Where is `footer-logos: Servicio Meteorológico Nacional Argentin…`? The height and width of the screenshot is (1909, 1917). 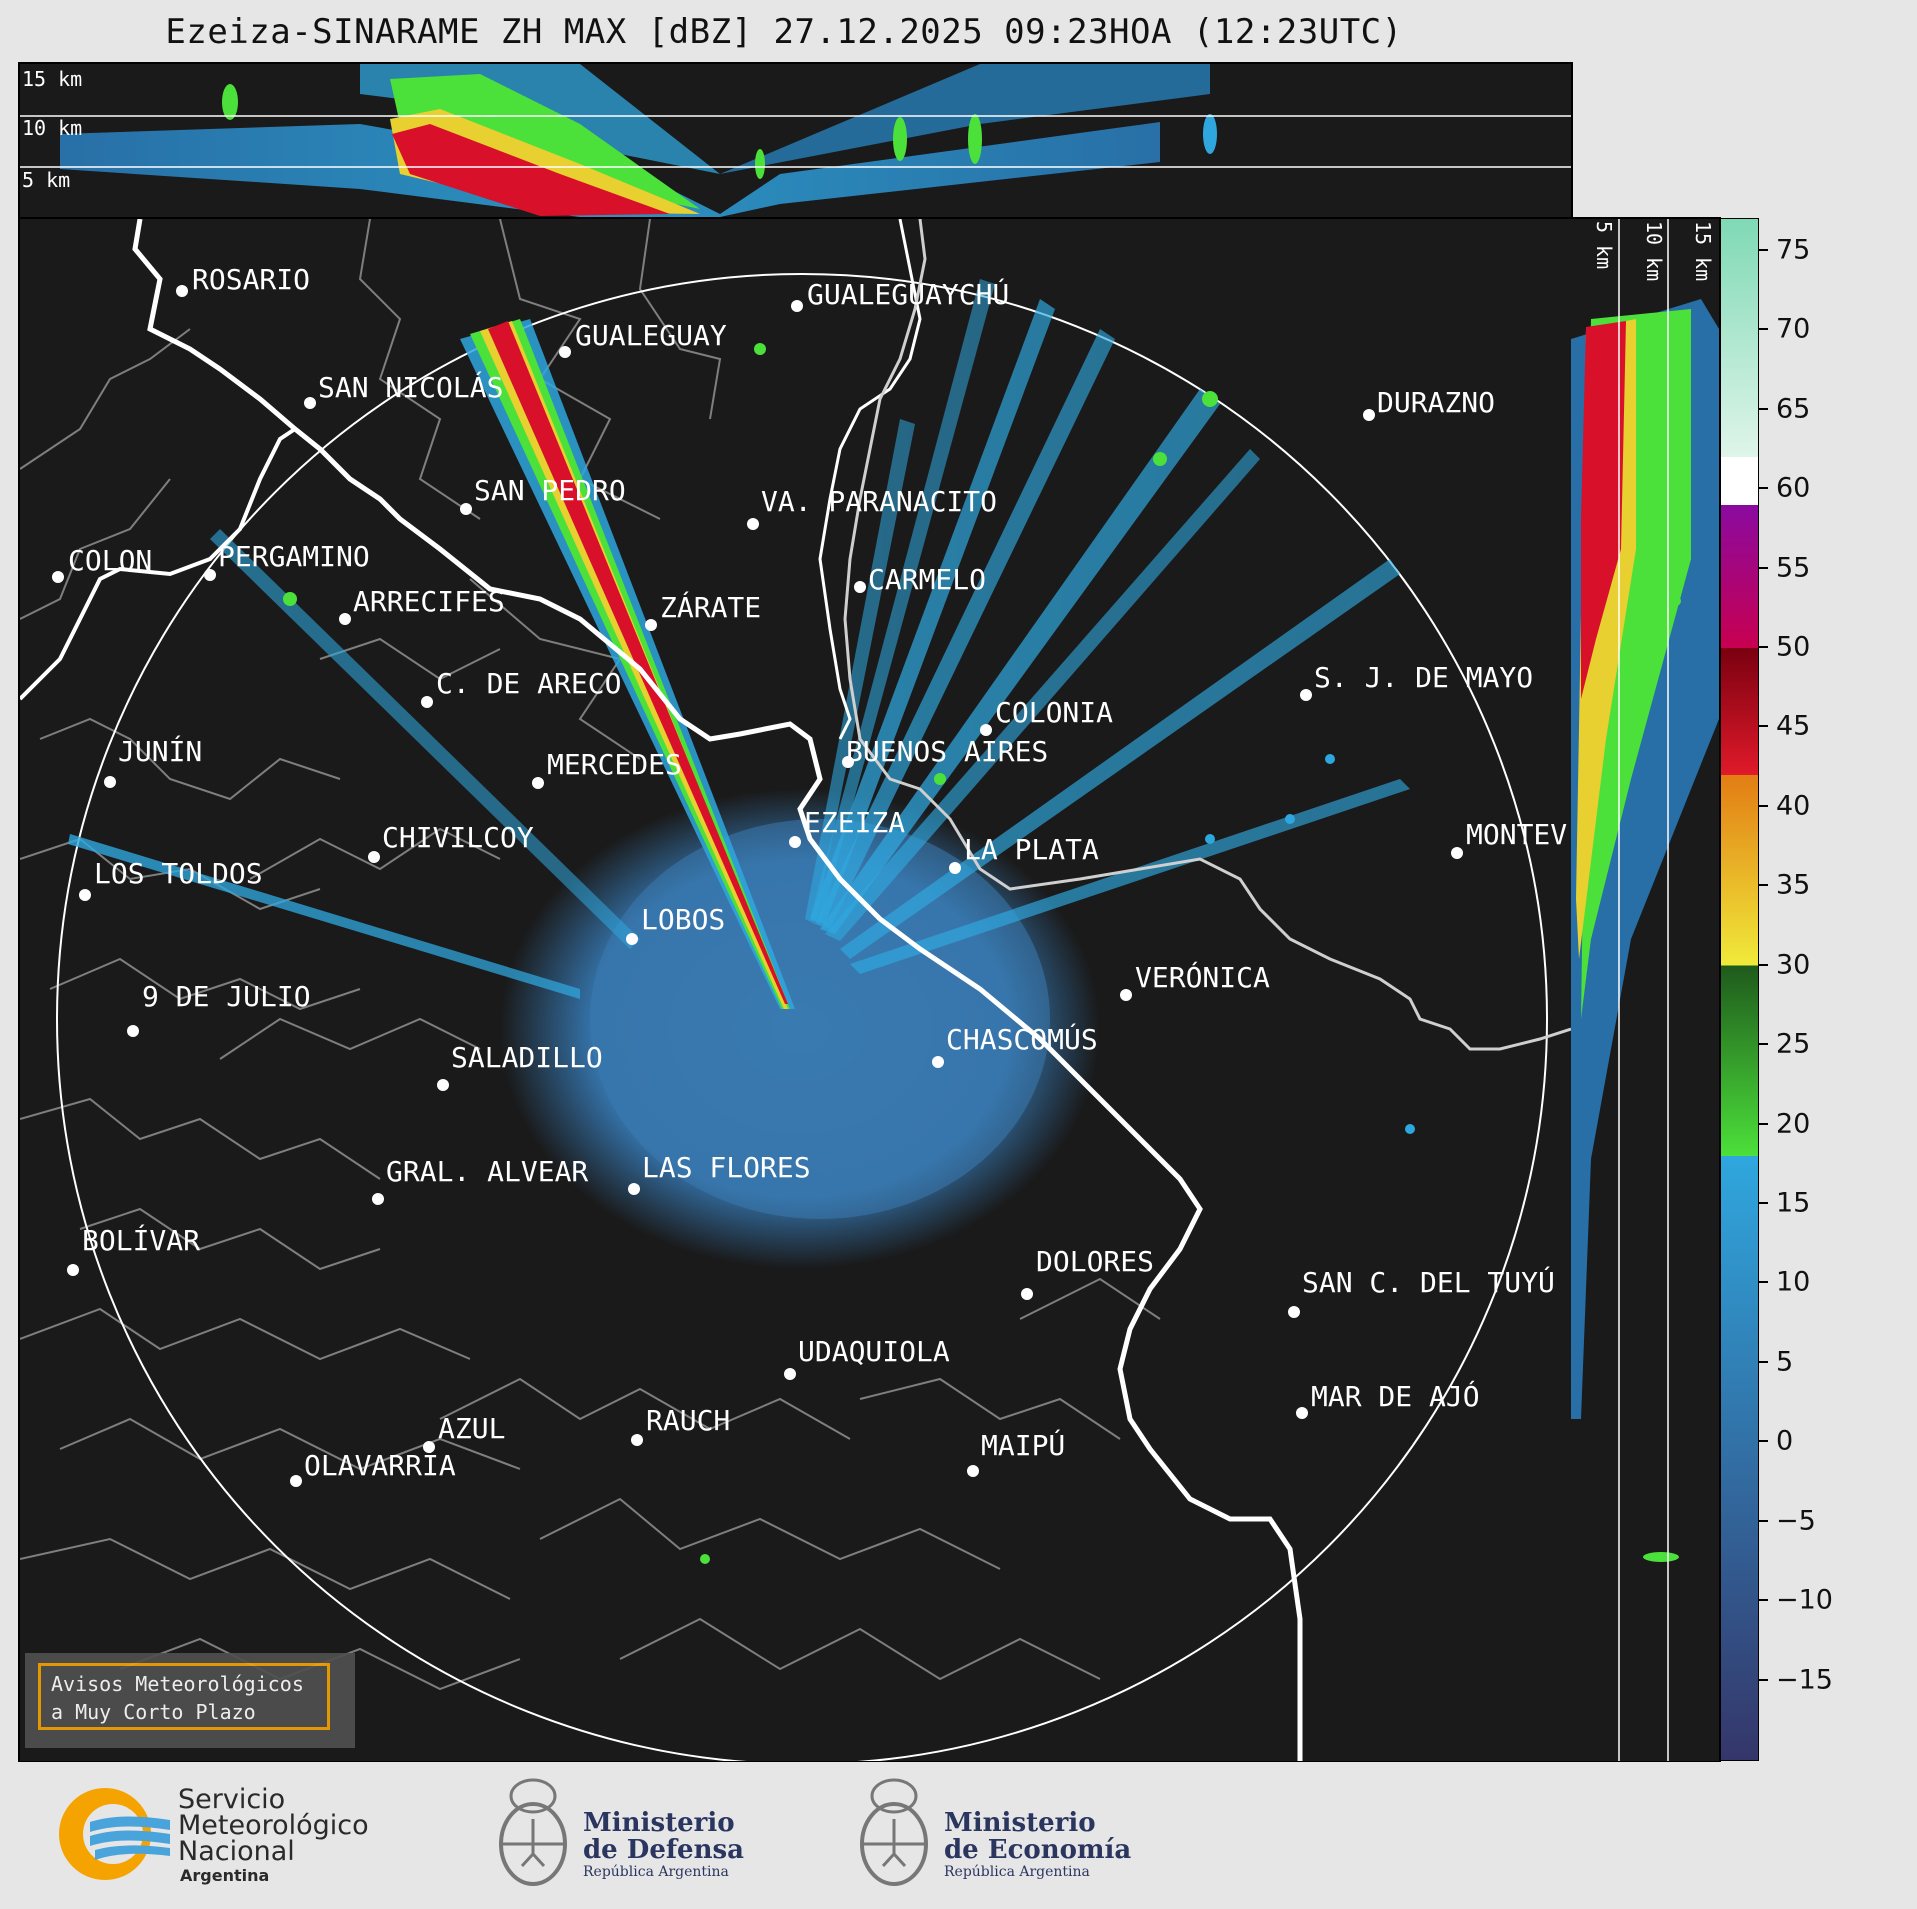
footer-logos: Servicio Meteorológico Nacional Argentin… is located at coordinates (958, 1835).